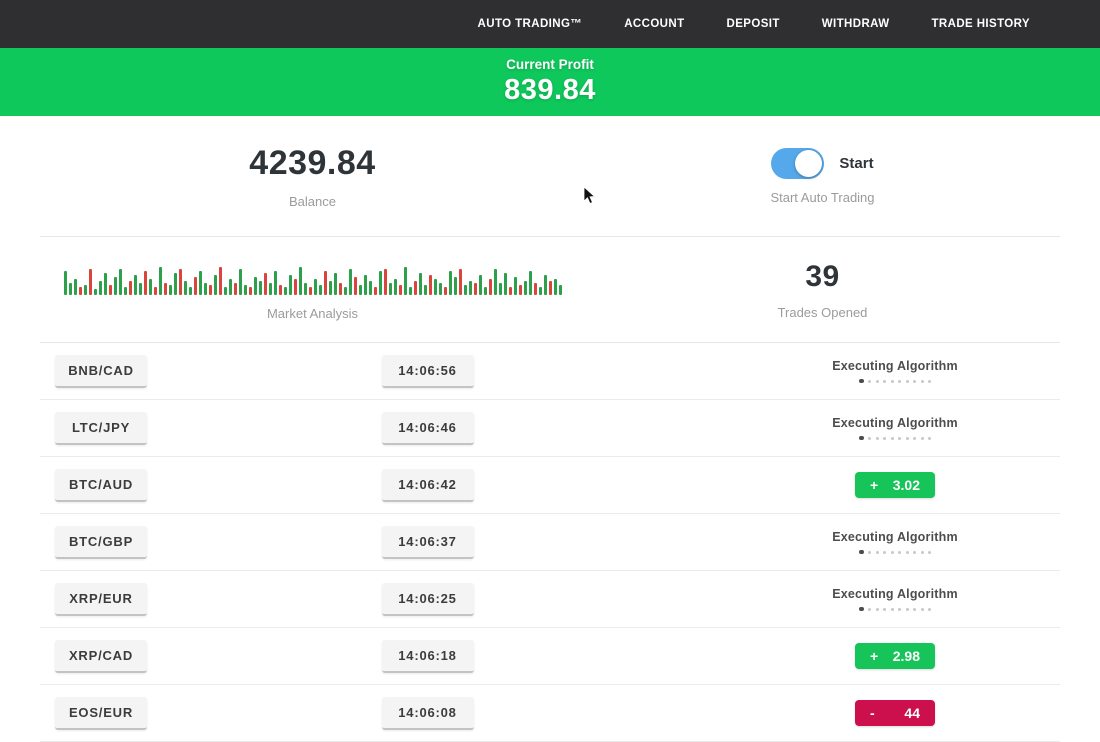 This screenshot has height=742, width=1100. I want to click on start-auto-trading-toggle, so click(798, 163).